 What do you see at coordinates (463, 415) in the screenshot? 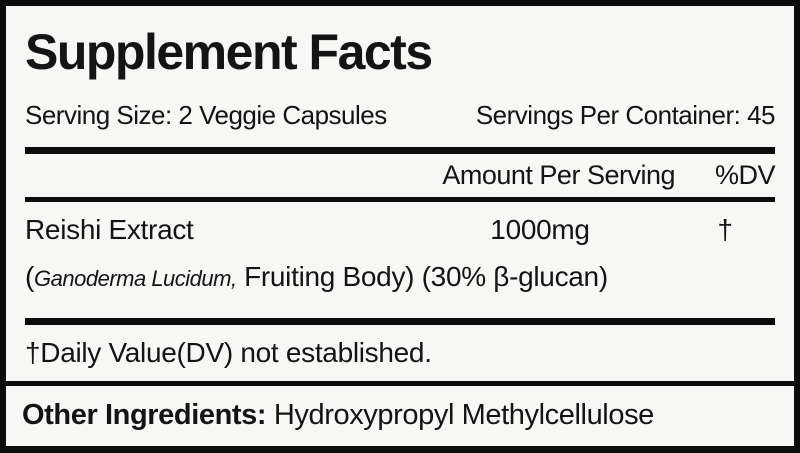
I see `other-ingredients-value: Hydroxypropyl Methylcellulose` at bounding box center [463, 415].